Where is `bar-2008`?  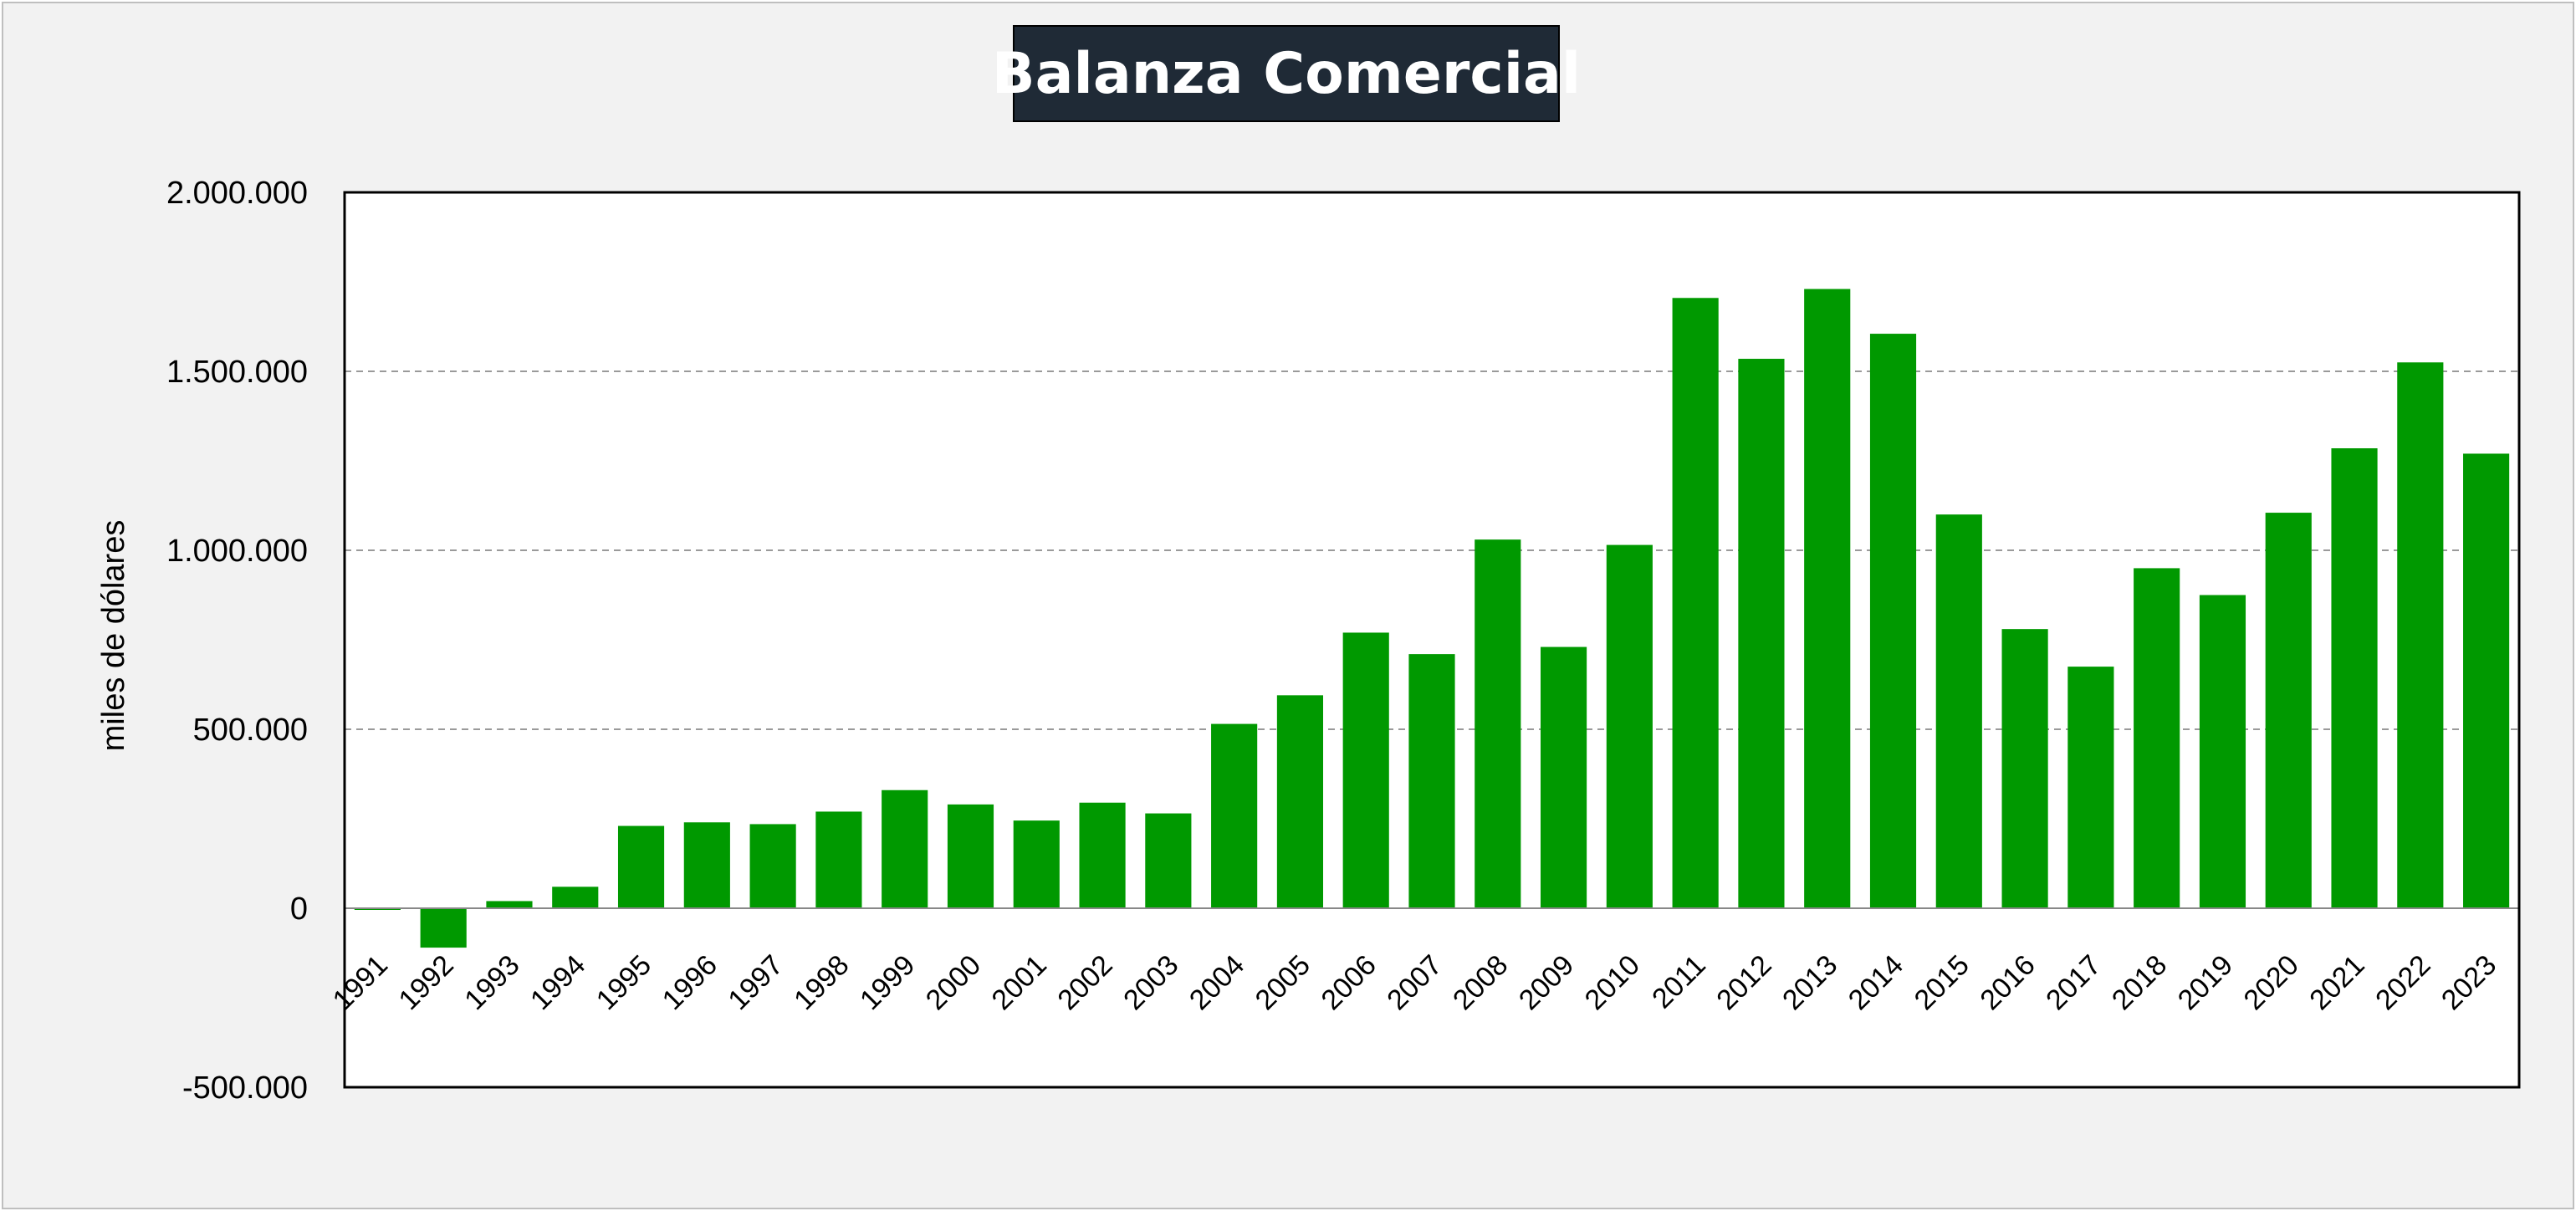
bar-2008 is located at coordinates (1498, 724).